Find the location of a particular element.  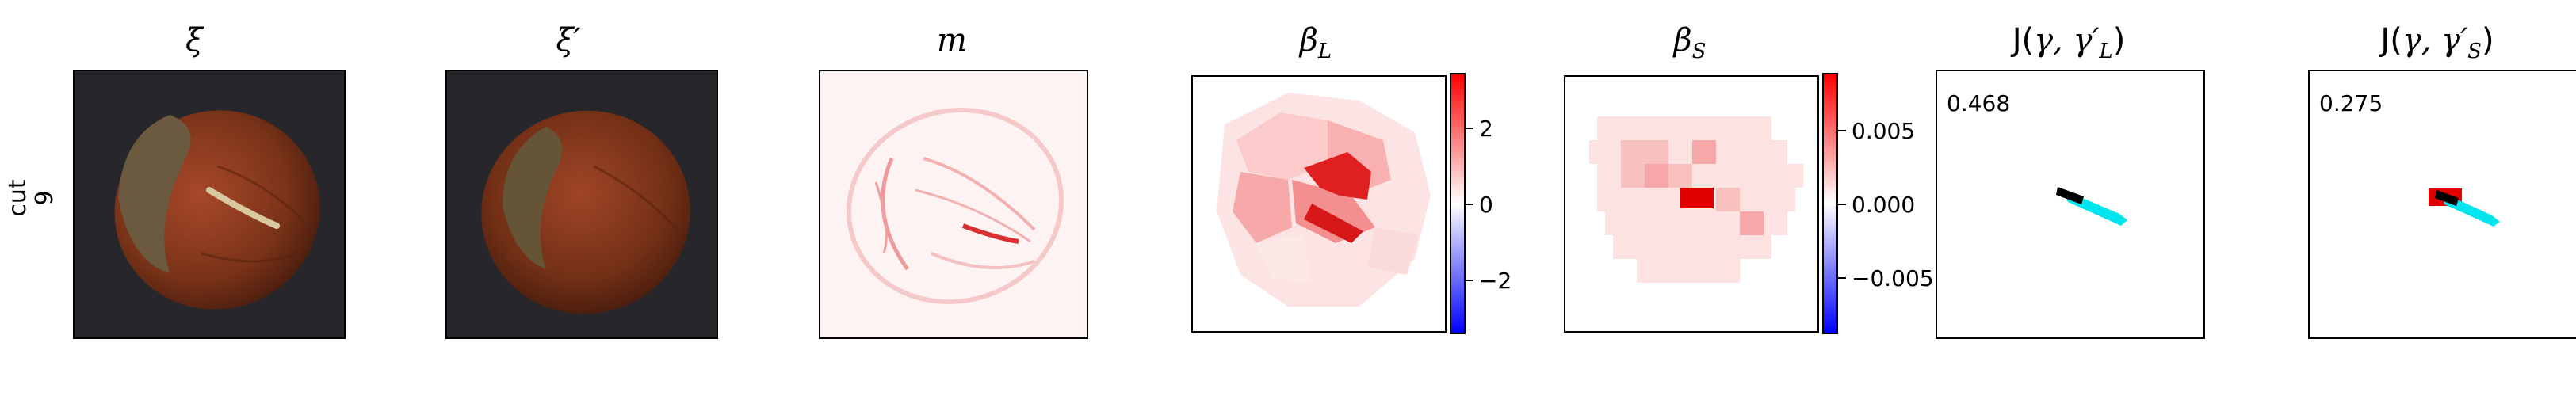

hazelnut-image is located at coordinates (217, 210).